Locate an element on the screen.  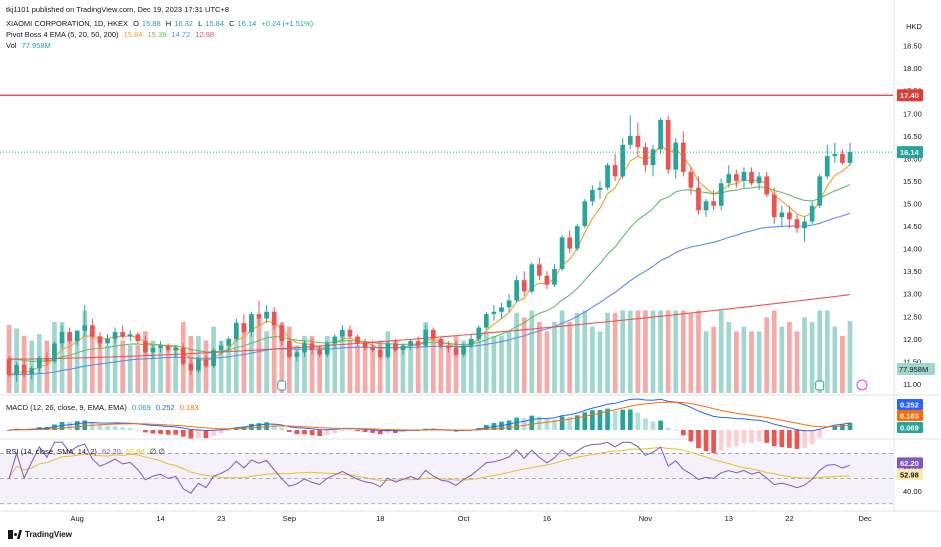
rsi-label: RSI (14, close, SMA, 14, 2) is located at coordinates (51, 451).